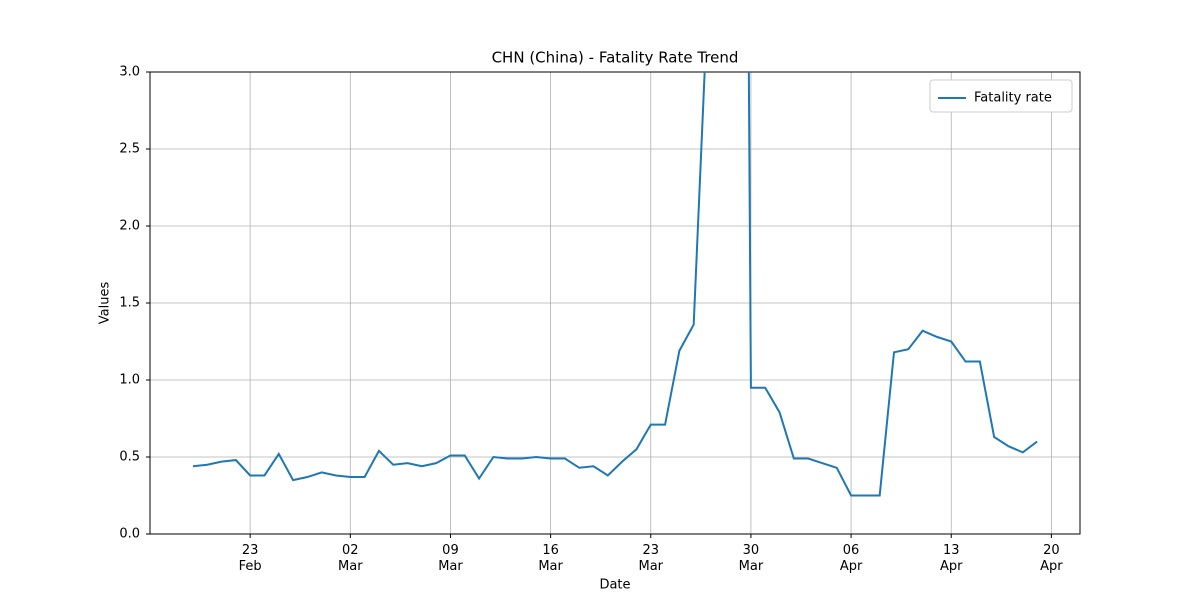 Image resolution: width=1200 pixels, height=600 pixels. What do you see at coordinates (1051, 558) in the screenshot?
I see `x-tick-label: 20 Apr` at bounding box center [1051, 558].